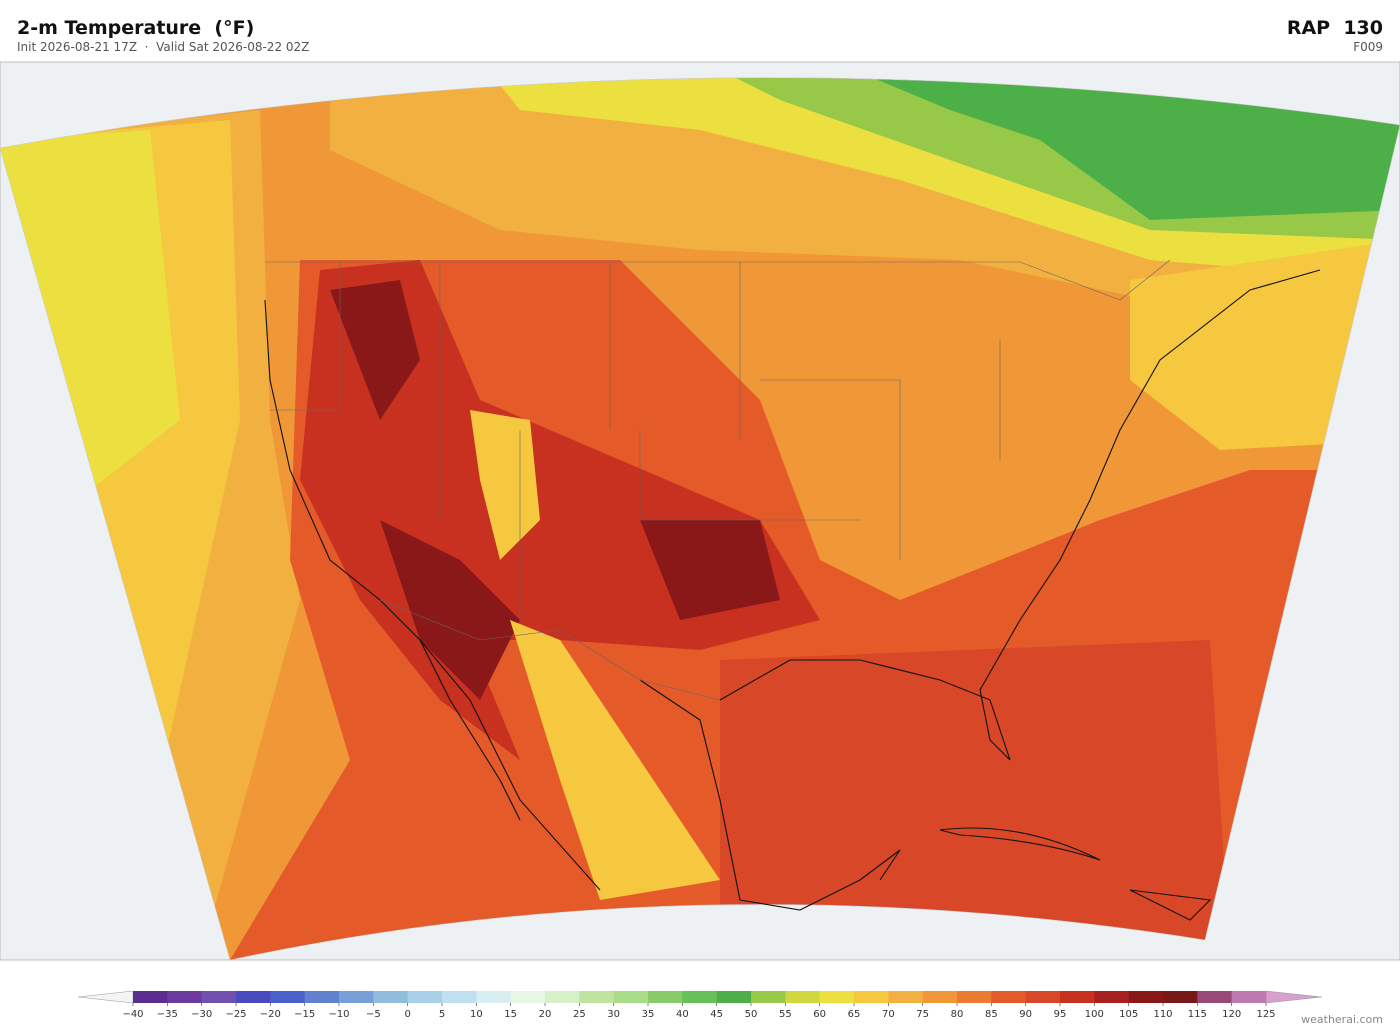 This screenshot has width=1400, height=1034. Describe the element at coordinates (1162, 1014) in the screenshot. I see `colorbar-tick-label: 110` at that location.